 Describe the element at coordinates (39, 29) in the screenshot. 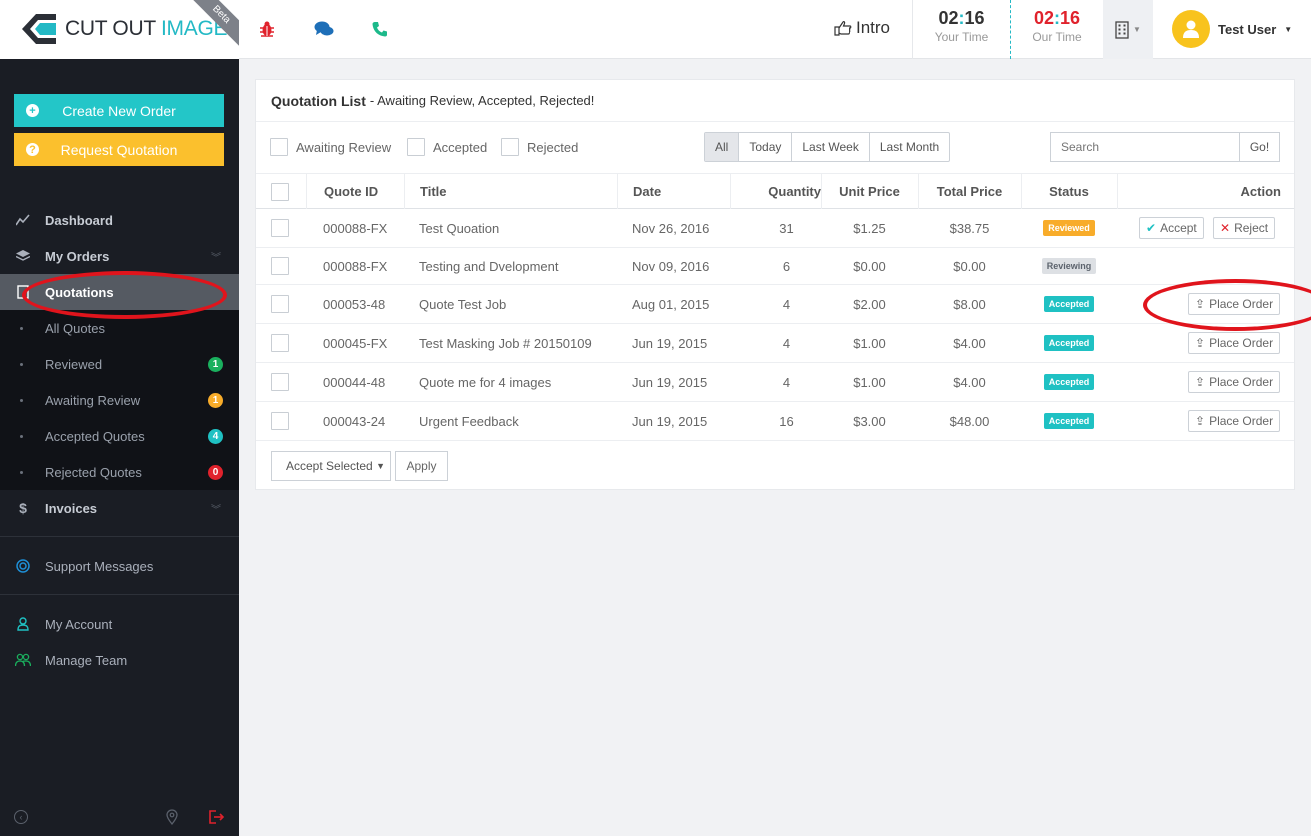

I see `logo-mark-icon` at that location.